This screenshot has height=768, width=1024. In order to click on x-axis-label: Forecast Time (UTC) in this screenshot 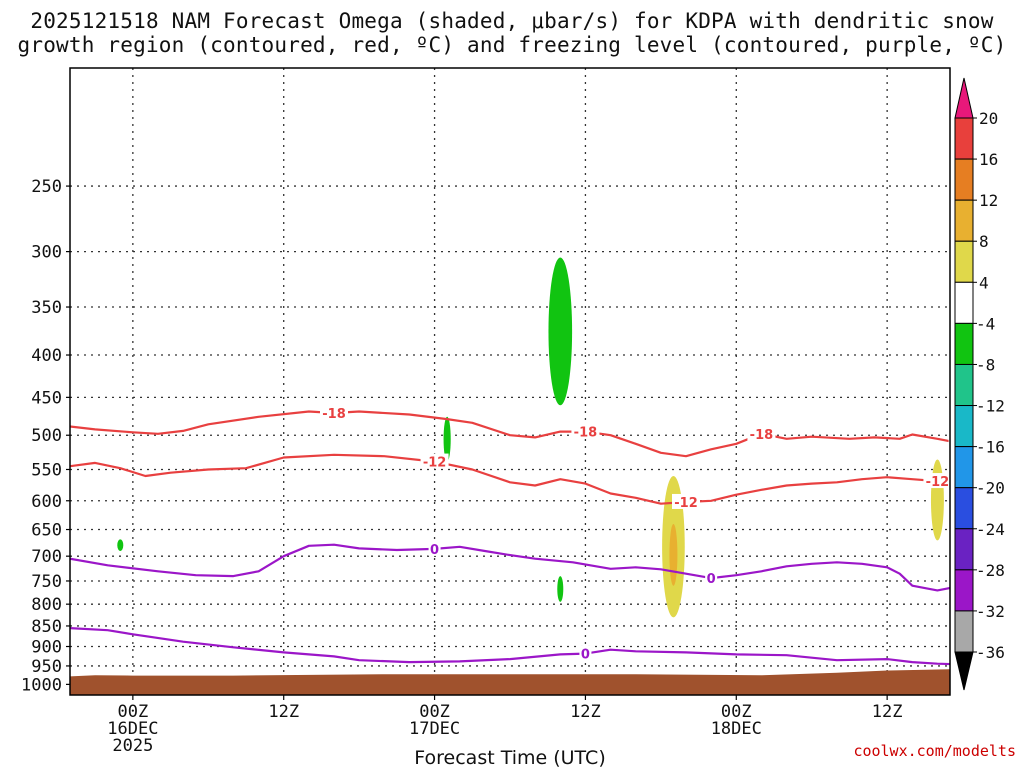, I will do `click(509, 757)`.